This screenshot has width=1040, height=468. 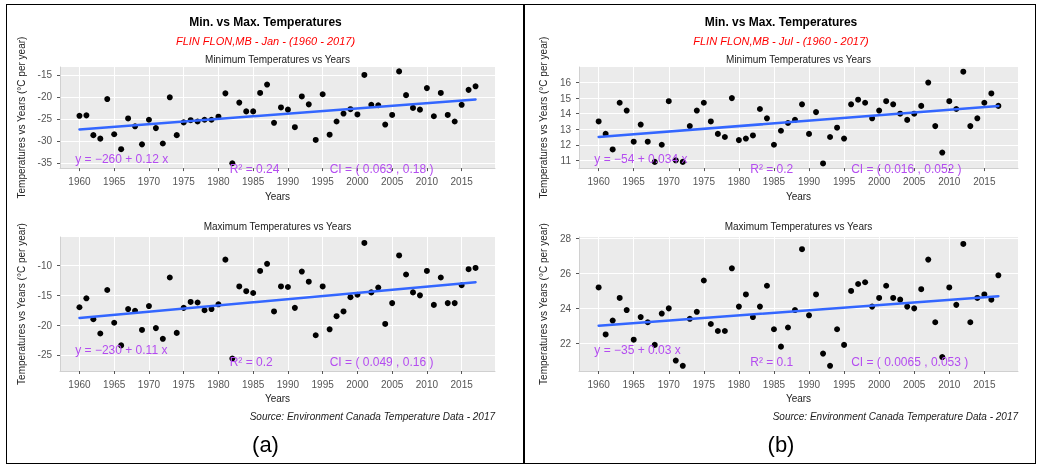 What do you see at coordinates (565, 274) in the screenshot?
I see `y-tick-label: 26` at bounding box center [565, 274].